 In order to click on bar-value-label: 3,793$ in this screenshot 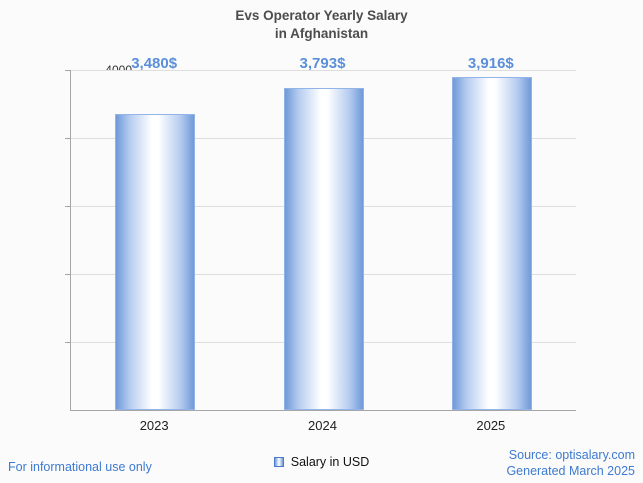, I will do `click(322, 63)`.